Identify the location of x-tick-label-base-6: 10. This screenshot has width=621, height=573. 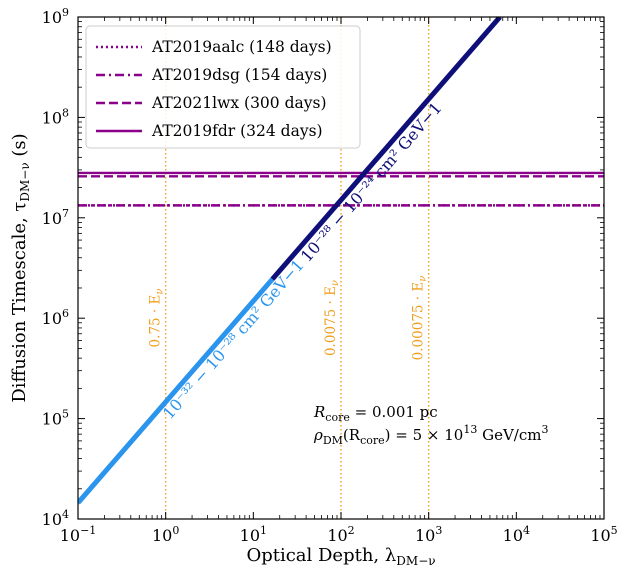
(600, 535).